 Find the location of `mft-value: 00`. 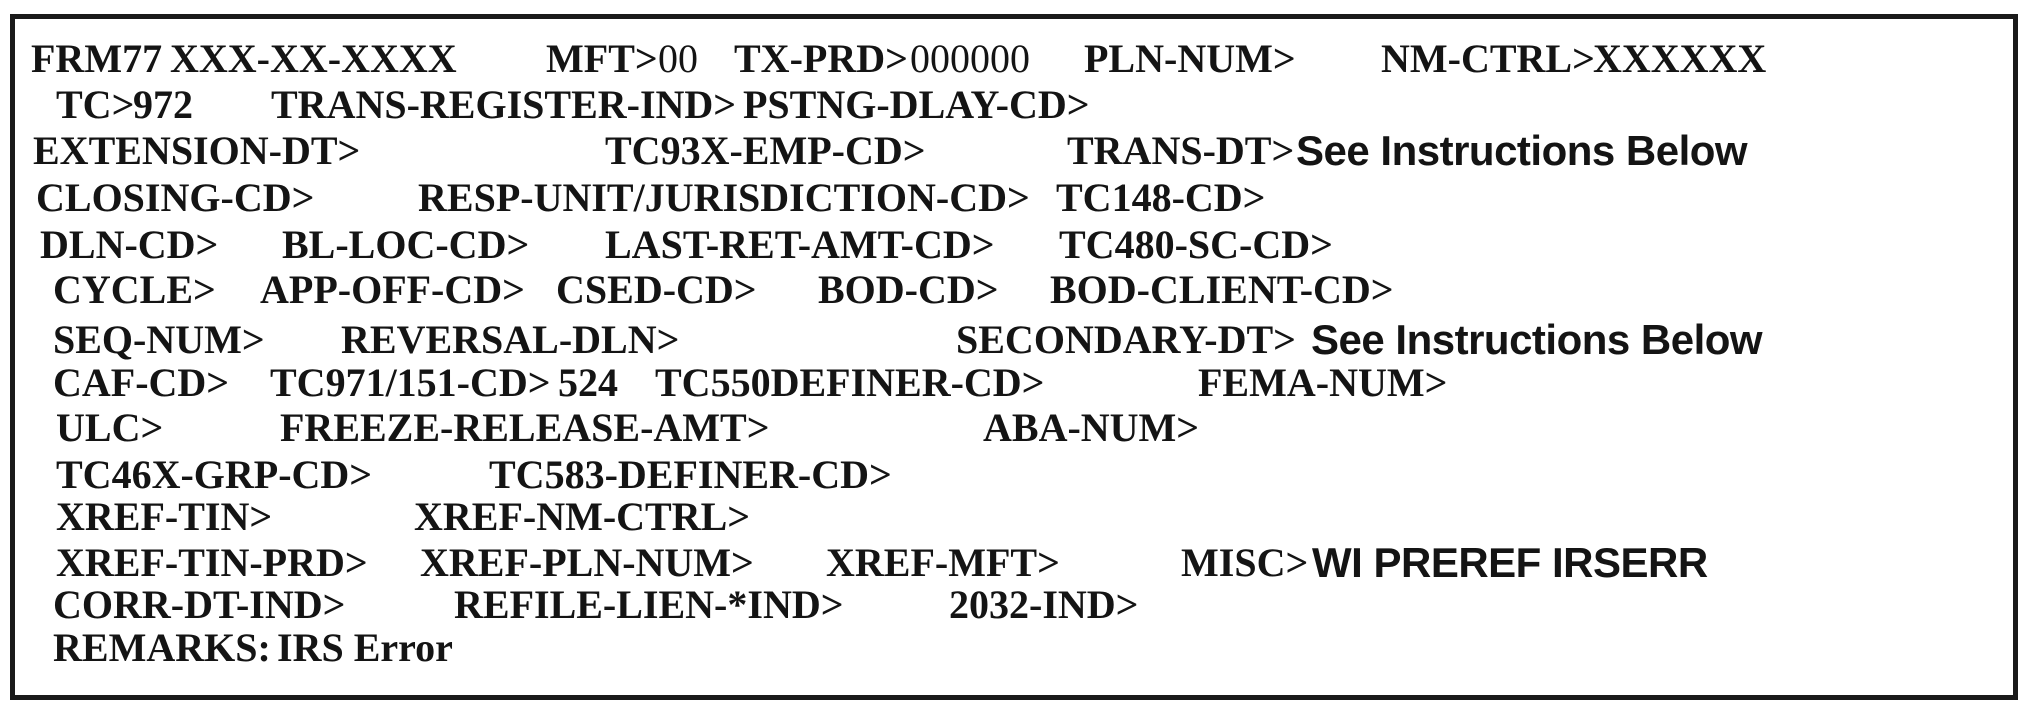

mft-value: 00 is located at coordinates (678, 58).